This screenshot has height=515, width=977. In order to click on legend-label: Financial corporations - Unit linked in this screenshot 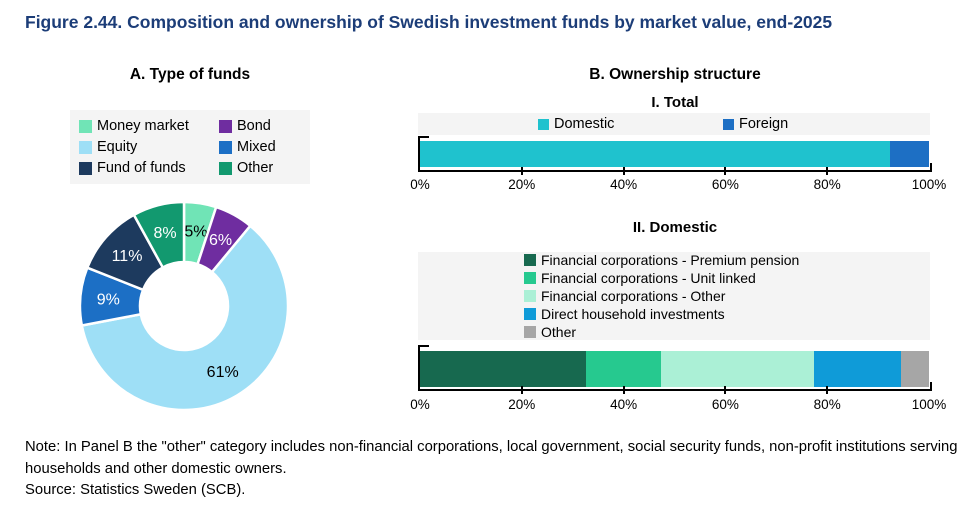, I will do `click(648, 278)`.